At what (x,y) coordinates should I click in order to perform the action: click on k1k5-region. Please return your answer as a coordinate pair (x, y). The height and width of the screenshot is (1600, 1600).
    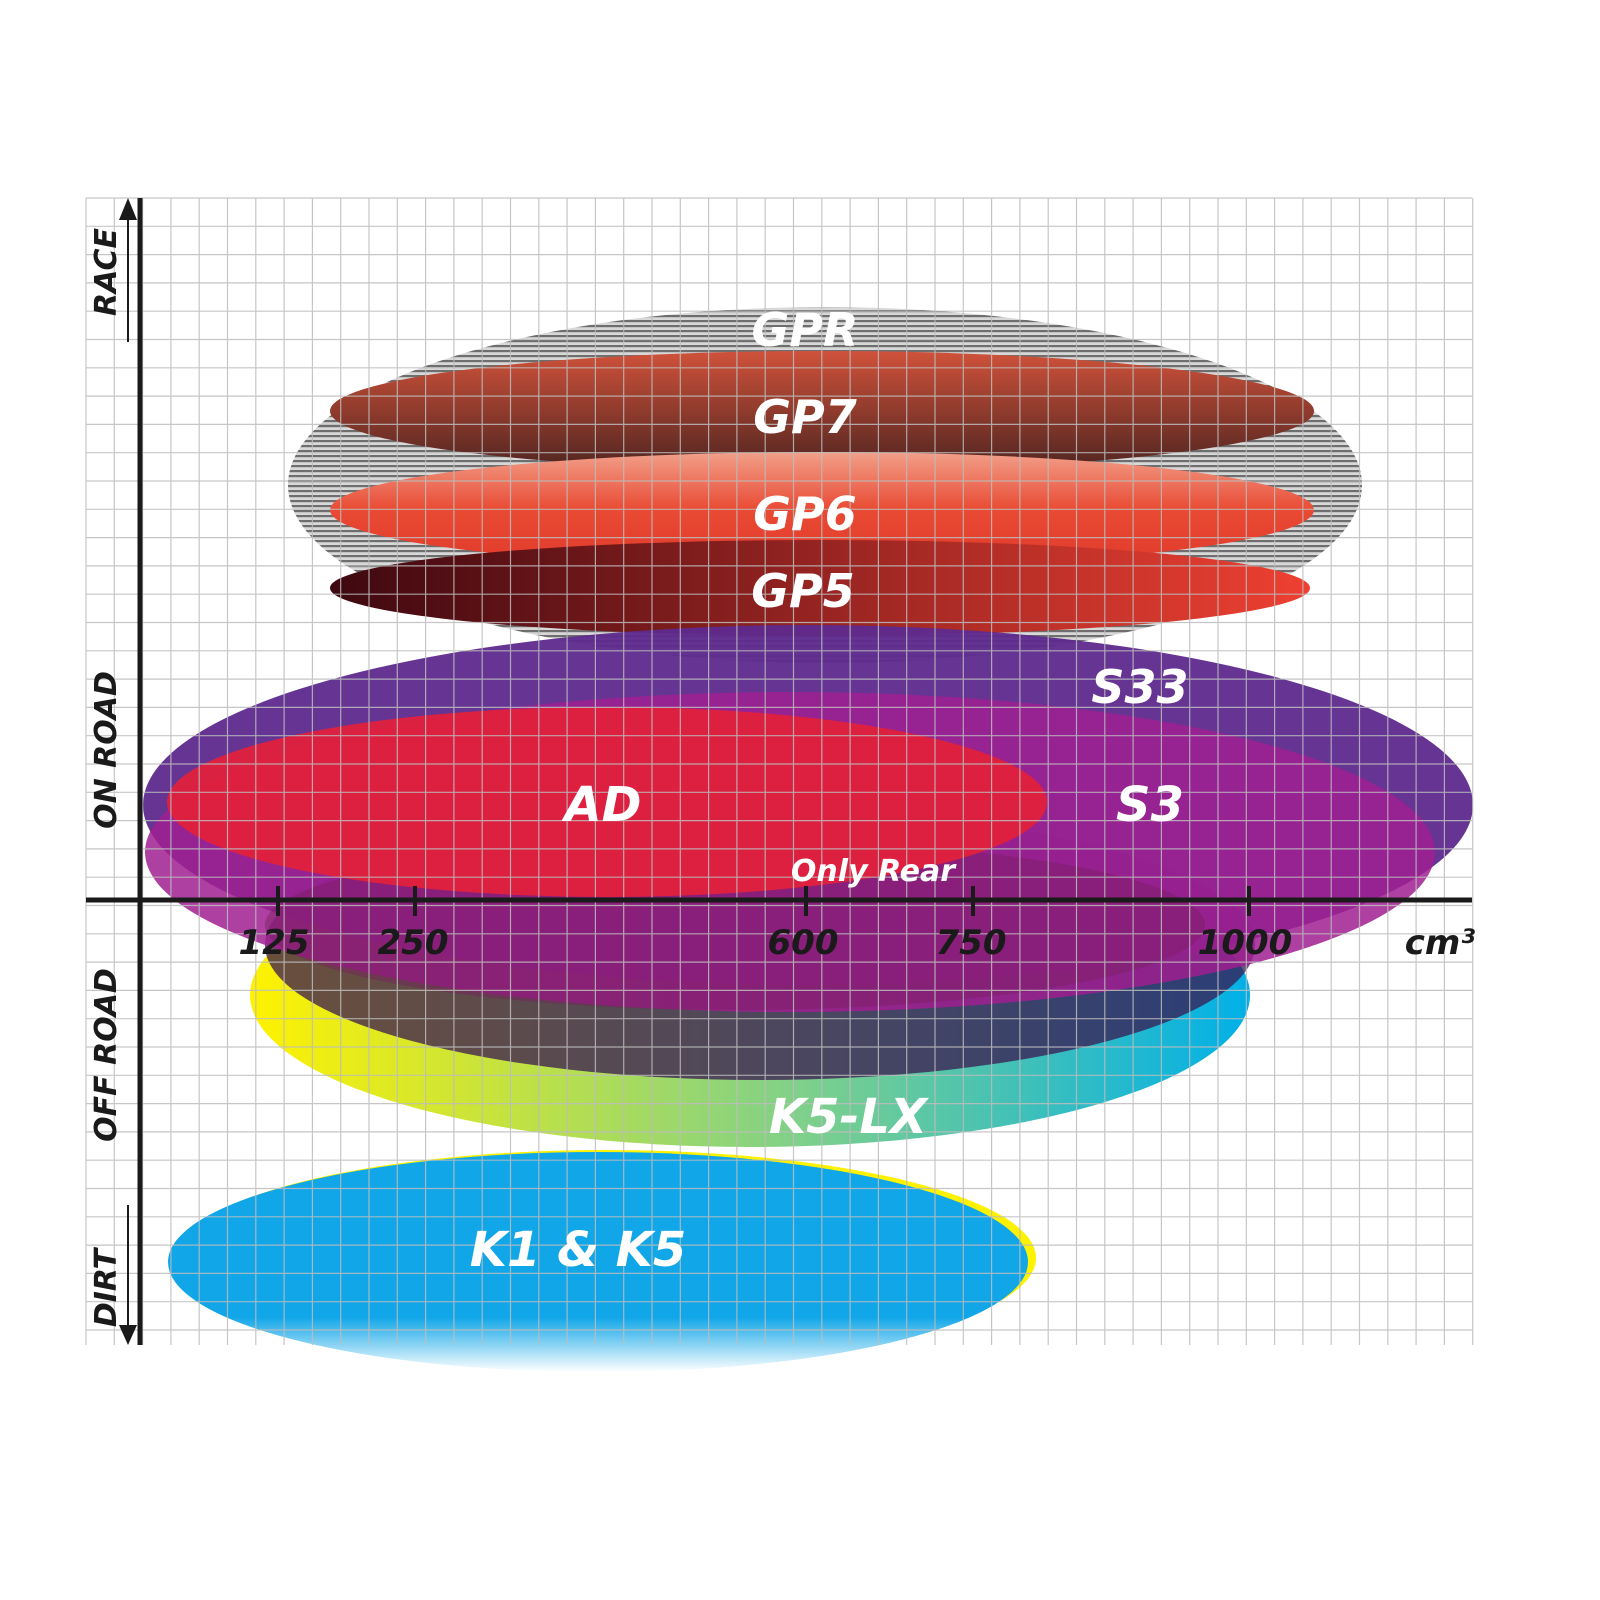
    Looking at the image, I should click on (598, 1262).